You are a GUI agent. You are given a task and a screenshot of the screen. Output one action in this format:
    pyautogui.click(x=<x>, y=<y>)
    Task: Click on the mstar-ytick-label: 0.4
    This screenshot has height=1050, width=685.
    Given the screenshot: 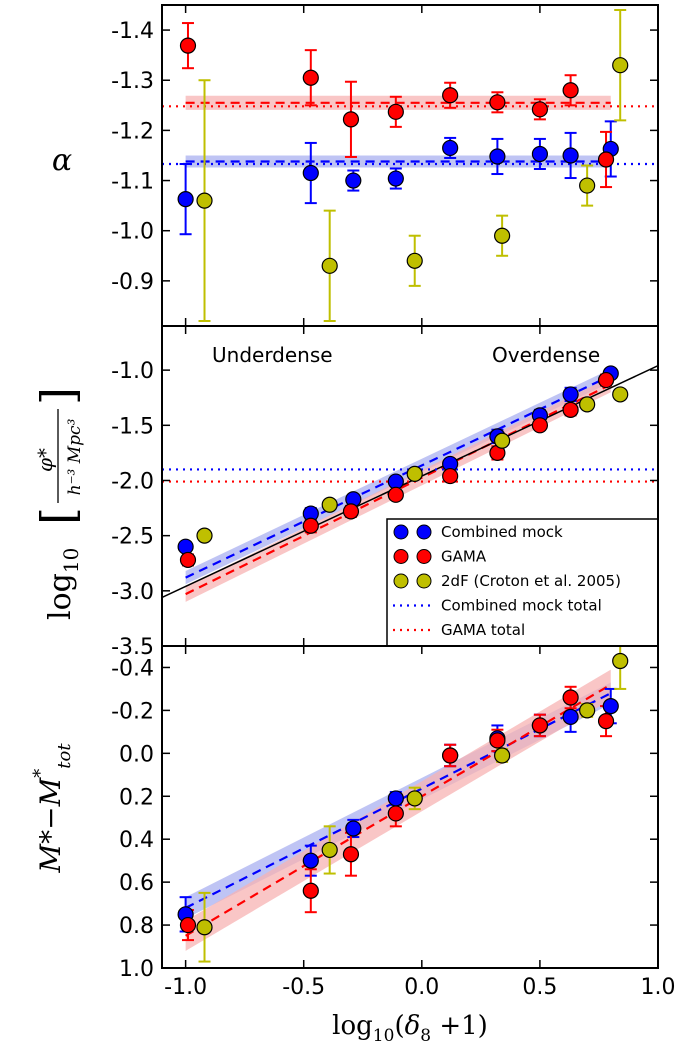 What is the action you would take?
    pyautogui.click(x=136, y=840)
    